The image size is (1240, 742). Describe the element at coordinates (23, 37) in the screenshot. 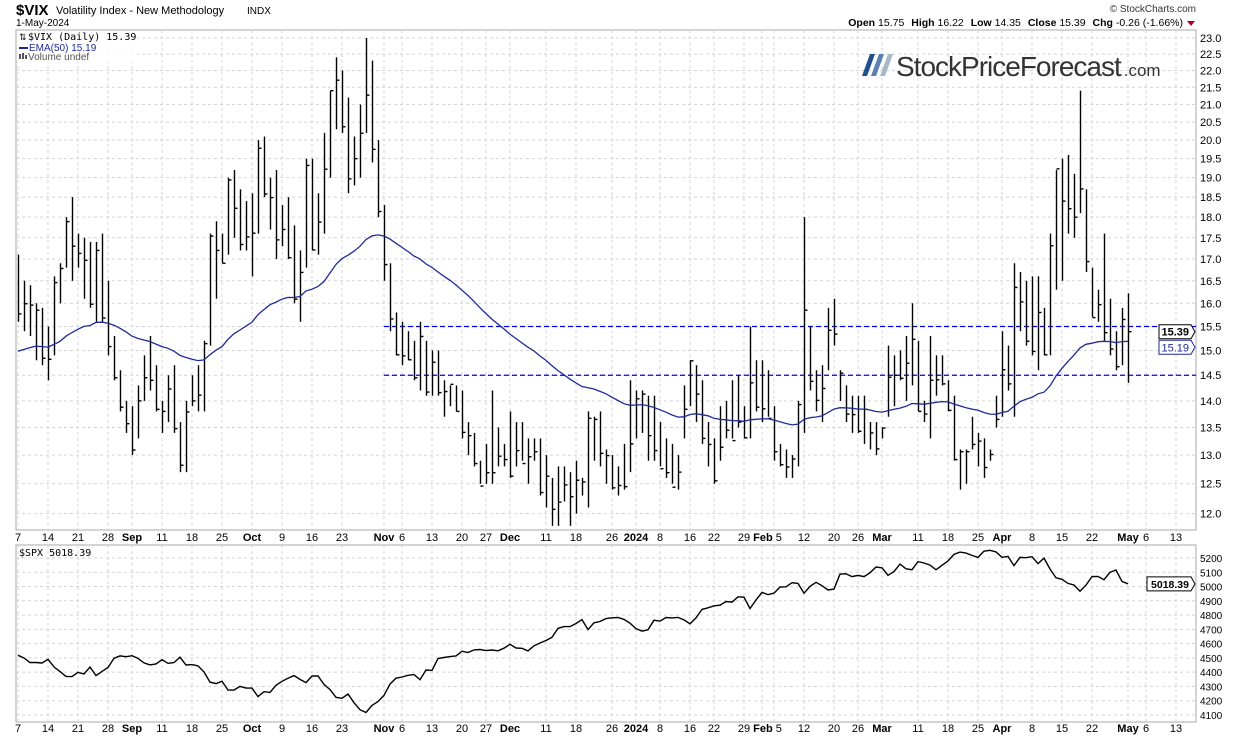

I see `legend-bars-icon: ⇅` at that location.